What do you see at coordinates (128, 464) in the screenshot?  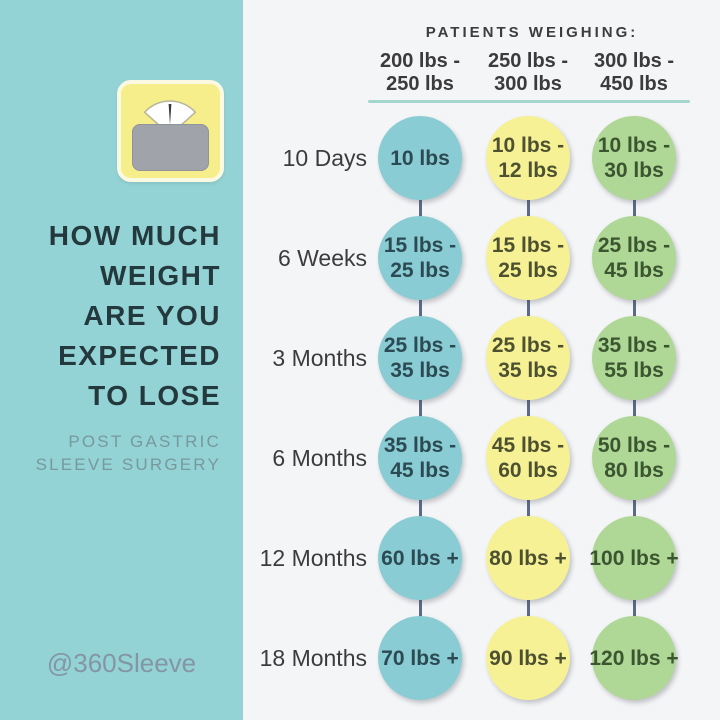 I see `subtitle-line: SLEEVE SURGERY` at bounding box center [128, 464].